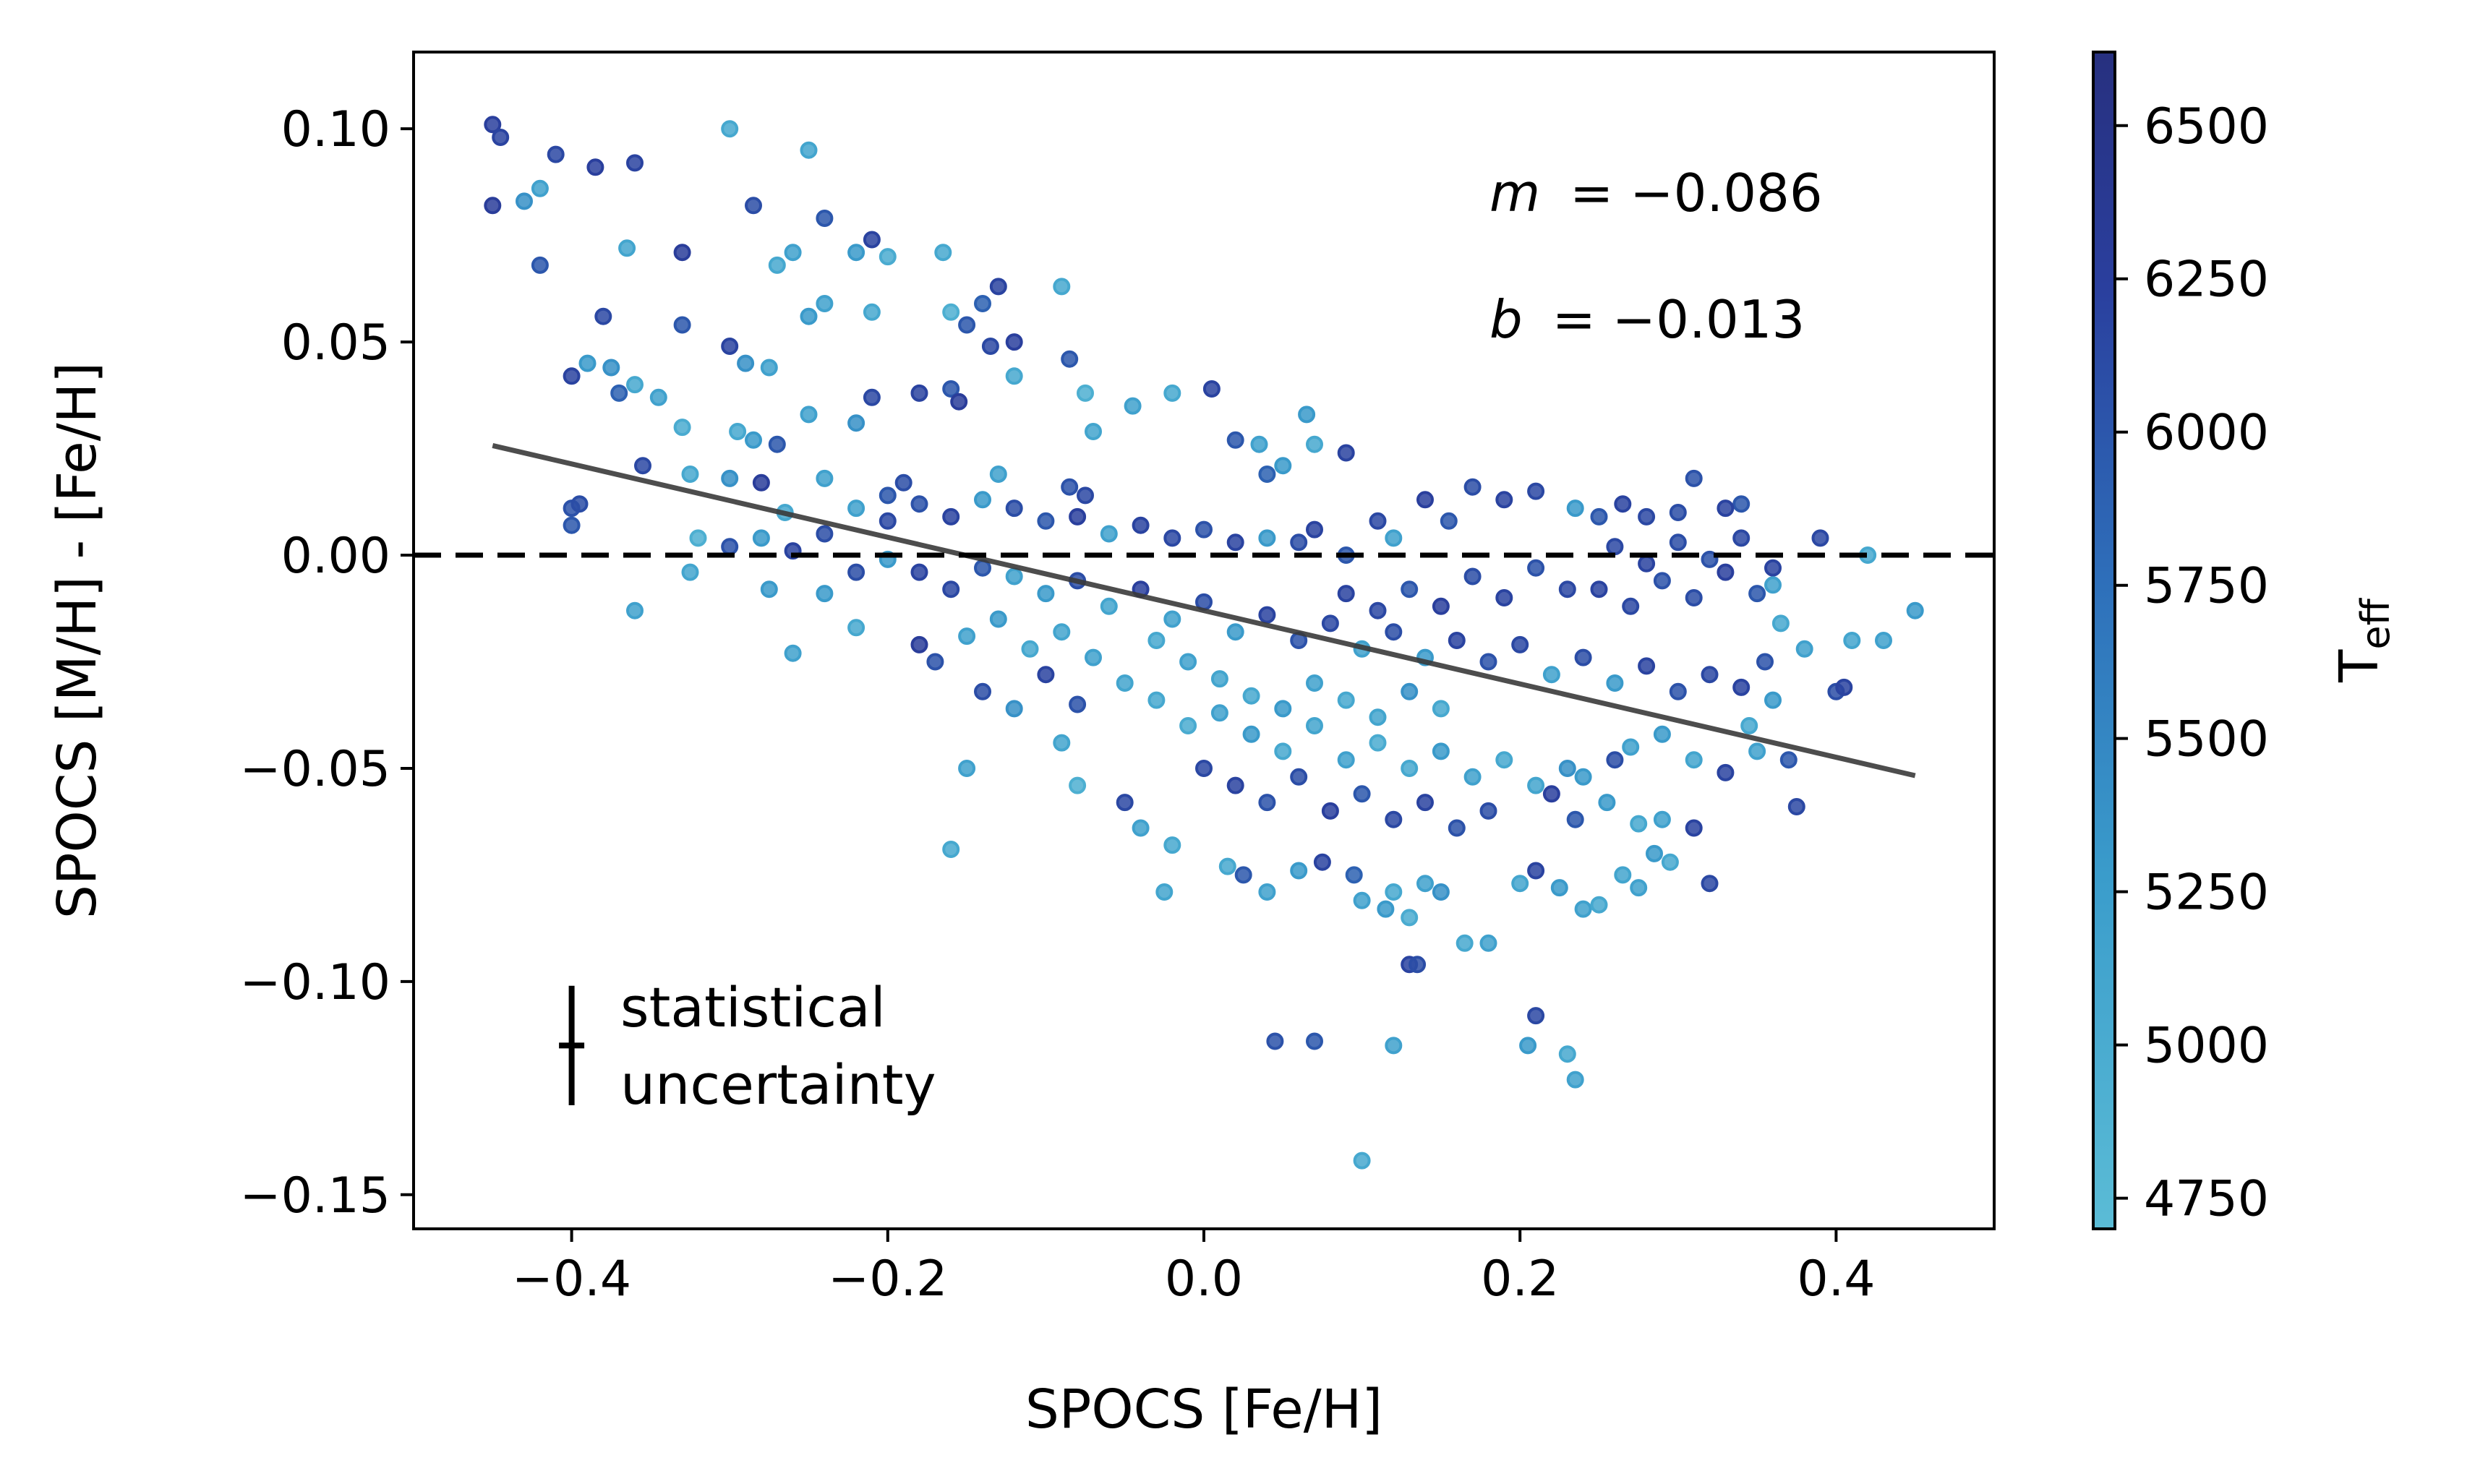  What do you see at coordinates (2206, 893) in the screenshot?
I see `colorbar-tick-label: 5250` at bounding box center [2206, 893].